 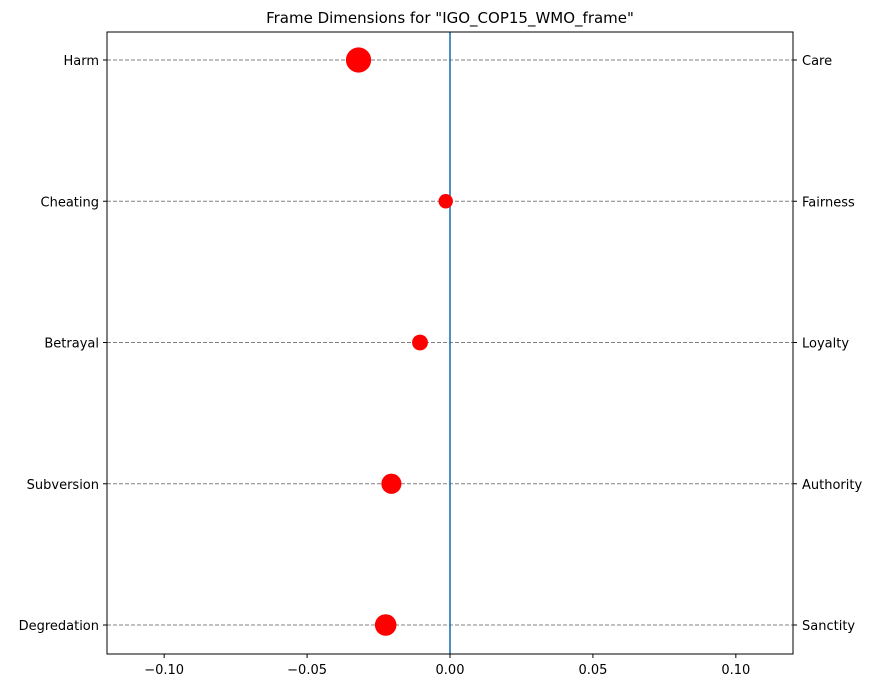 I want to click on x-tick-label: 0.05, so click(x=592, y=670).